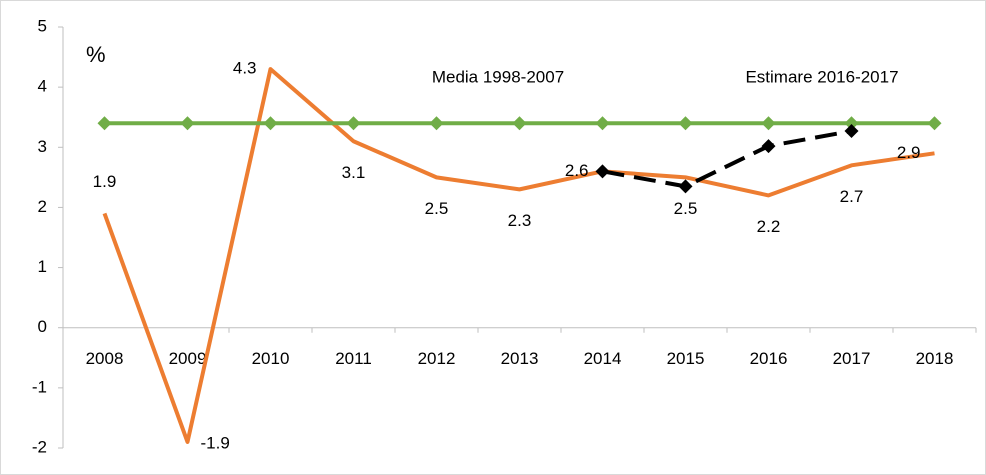 Image resolution: width=986 pixels, height=475 pixels. I want to click on x-tick-label: 2010, so click(271, 358).